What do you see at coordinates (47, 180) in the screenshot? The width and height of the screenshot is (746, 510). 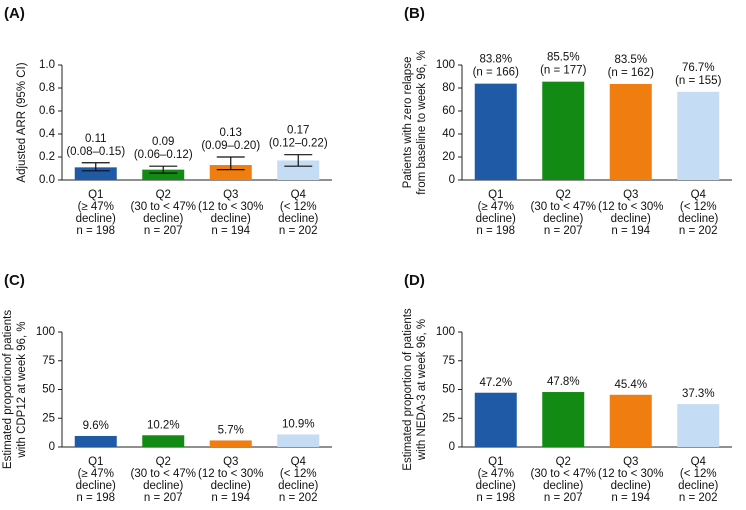 I see `y-tick-label: 0.0` at bounding box center [47, 180].